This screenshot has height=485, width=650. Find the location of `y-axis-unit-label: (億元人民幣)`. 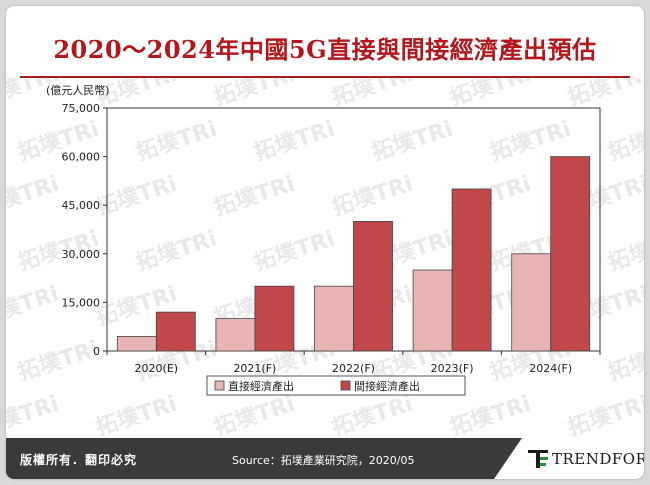

y-axis-unit-label: (億元人民幣) is located at coordinates (78, 90).